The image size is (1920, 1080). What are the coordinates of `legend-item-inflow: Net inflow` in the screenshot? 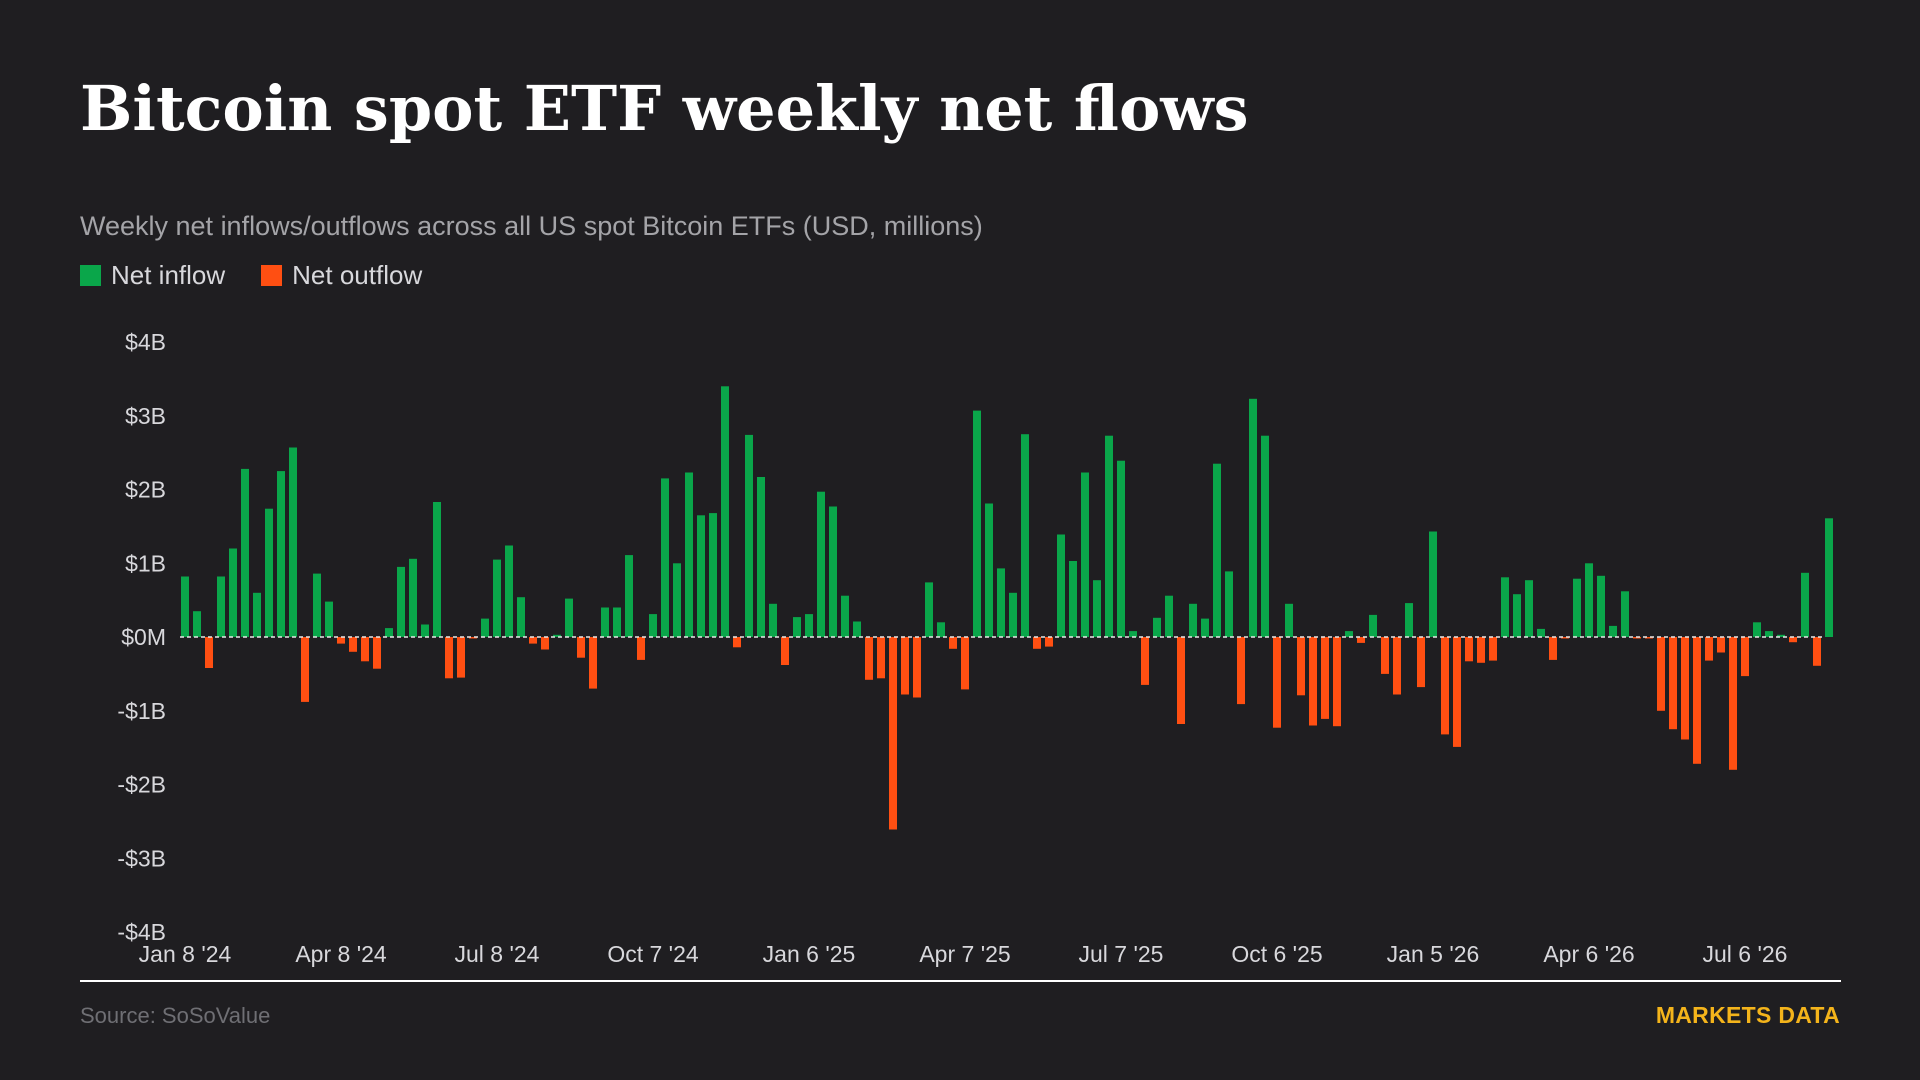 It's located at (152, 275).